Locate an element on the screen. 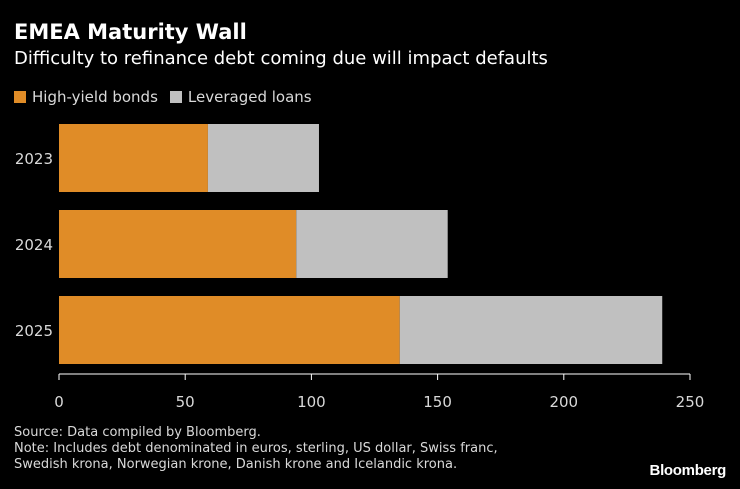  x-tick-label-250: 250 is located at coordinates (690, 402).